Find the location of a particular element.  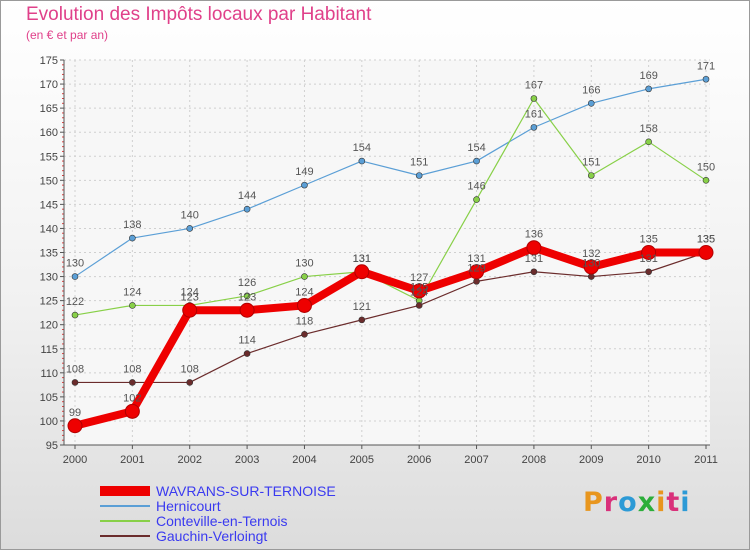

legend-label: Hernicourt is located at coordinates (188, 506).